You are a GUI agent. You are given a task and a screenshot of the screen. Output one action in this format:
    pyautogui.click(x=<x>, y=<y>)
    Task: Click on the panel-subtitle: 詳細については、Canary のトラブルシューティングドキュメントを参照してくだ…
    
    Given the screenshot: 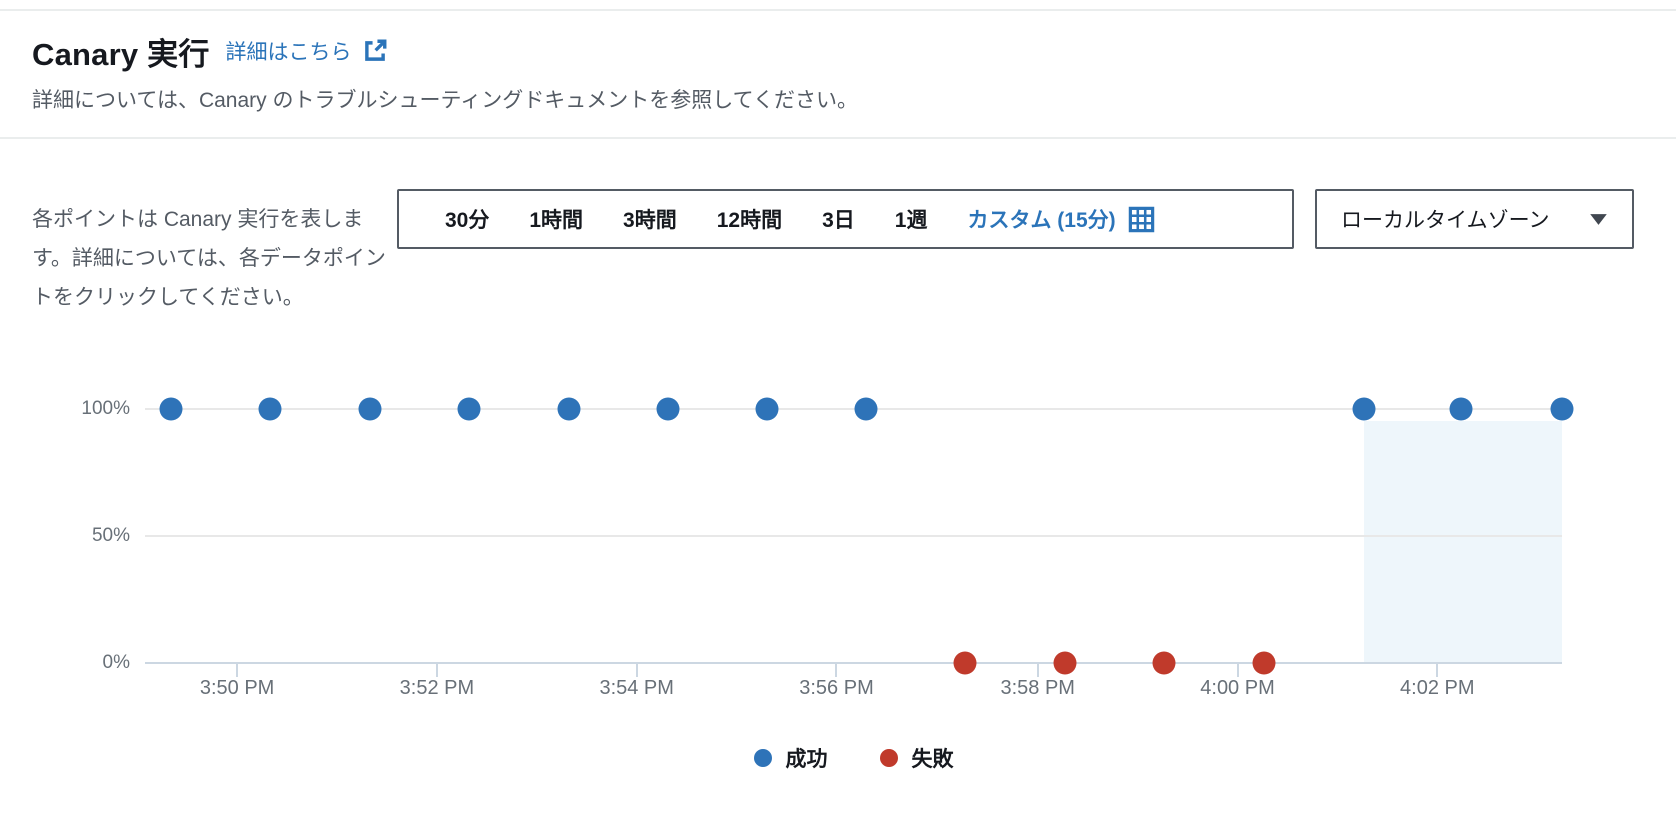 What is the action you would take?
    pyautogui.click(x=445, y=100)
    